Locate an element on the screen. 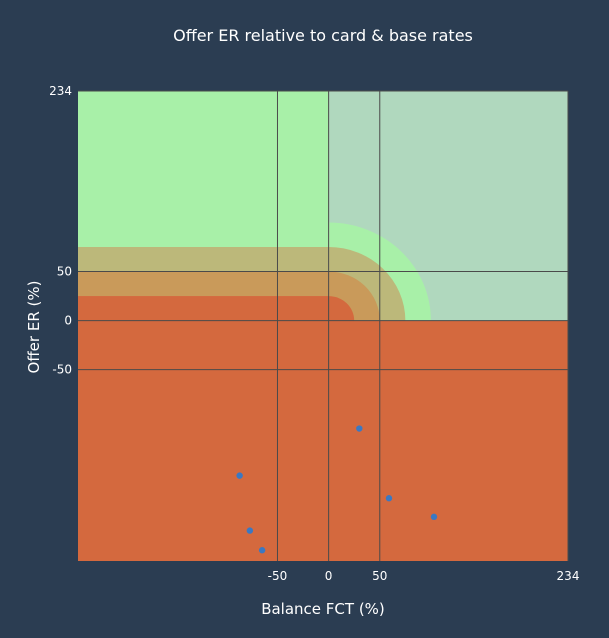  x-tick-label-2: 50 is located at coordinates (379, 576).